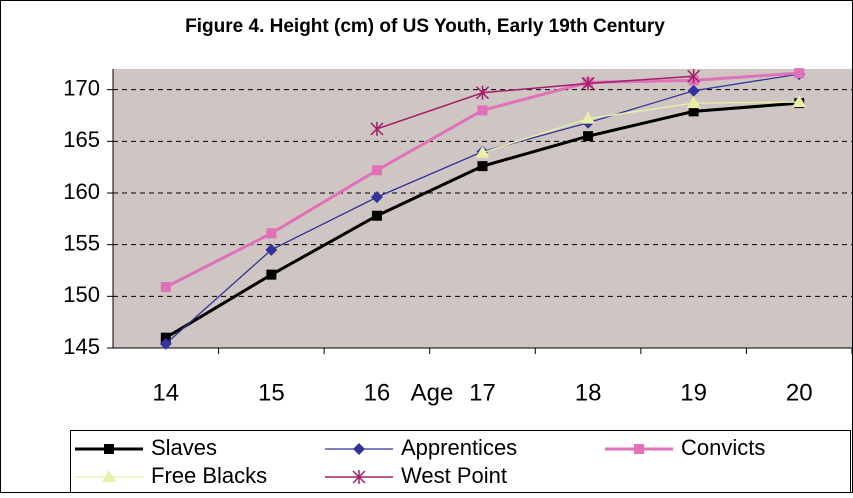 Image resolution: width=853 pixels, height=498 pixels. I want to click on y-tick-label: 165, so click(81, 139).